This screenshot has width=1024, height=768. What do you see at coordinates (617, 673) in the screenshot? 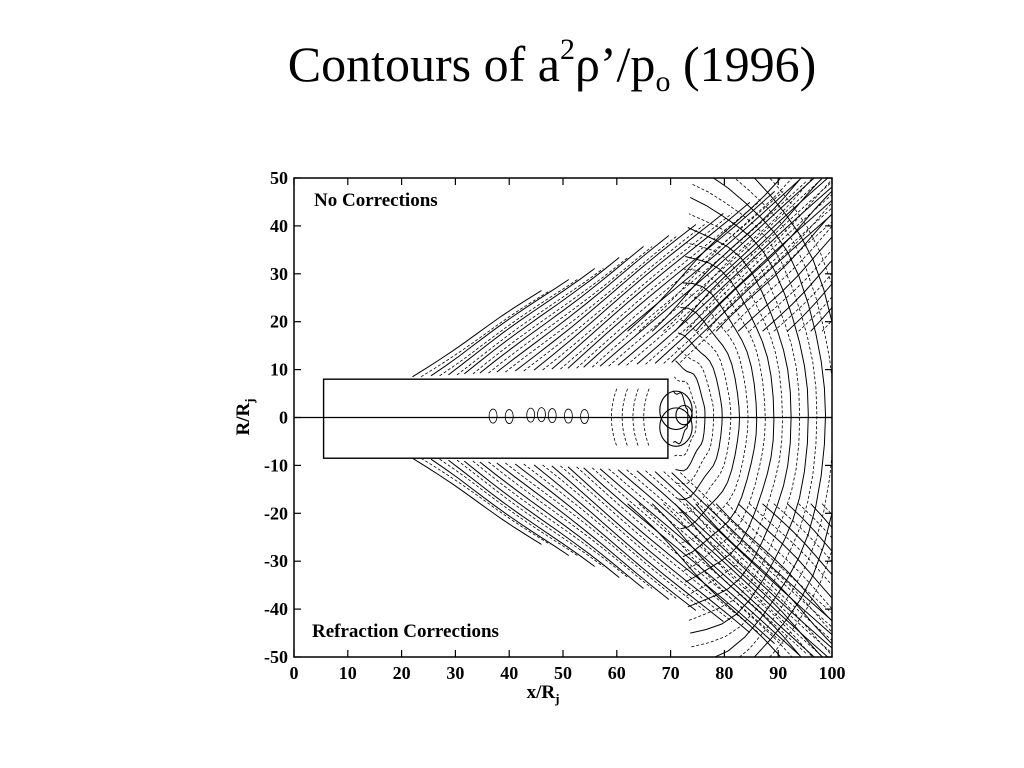
I see `x-tick-label: 60` at bounding box center [617, 673].